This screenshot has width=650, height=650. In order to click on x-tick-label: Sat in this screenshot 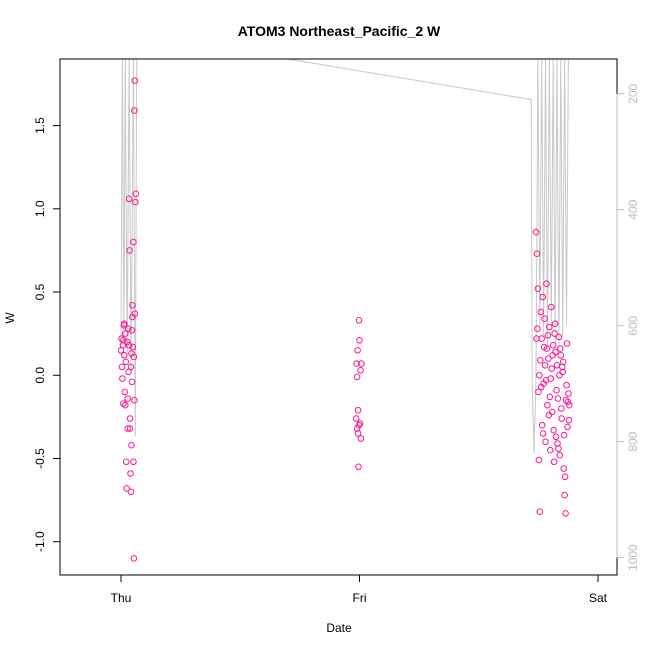, I will do `click(598, 598)`.